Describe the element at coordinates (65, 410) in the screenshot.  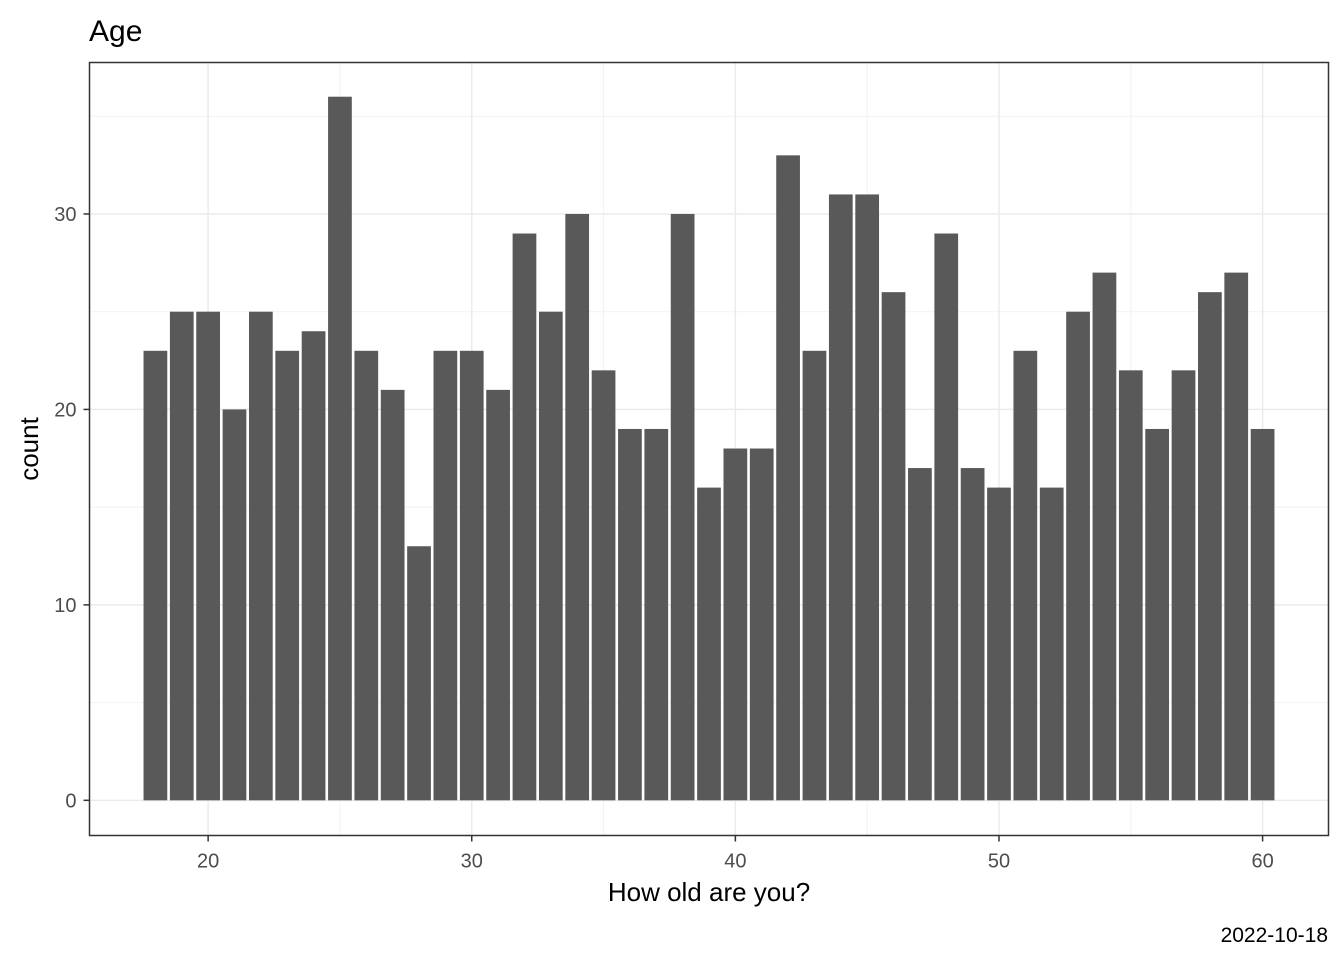
I see `y-tick-label: 20` at that location.